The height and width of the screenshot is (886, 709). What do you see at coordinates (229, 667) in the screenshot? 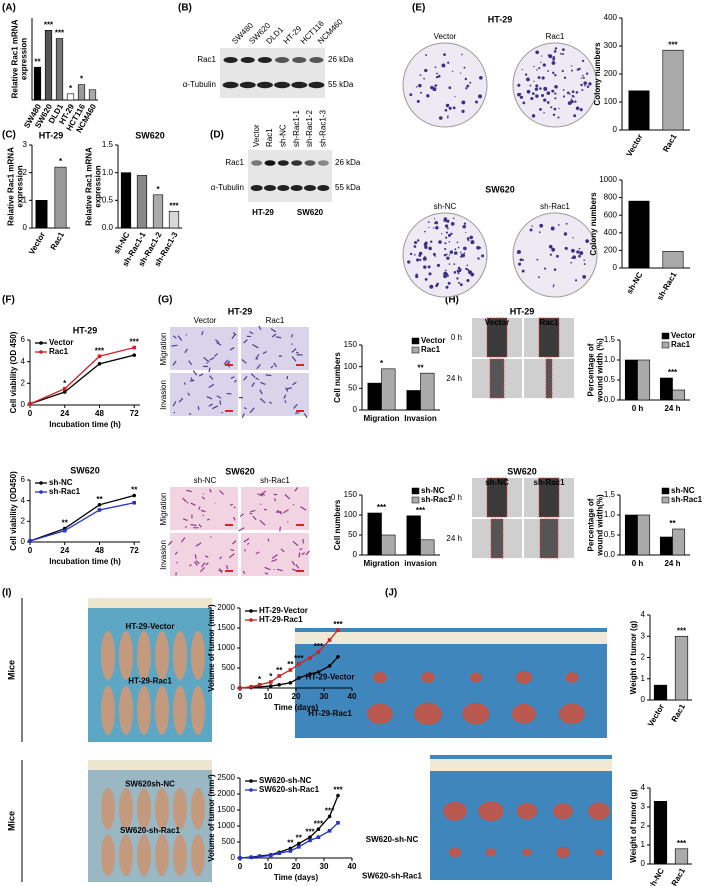
I see `y-tick-label: 500` at bounding box center [229, 667].